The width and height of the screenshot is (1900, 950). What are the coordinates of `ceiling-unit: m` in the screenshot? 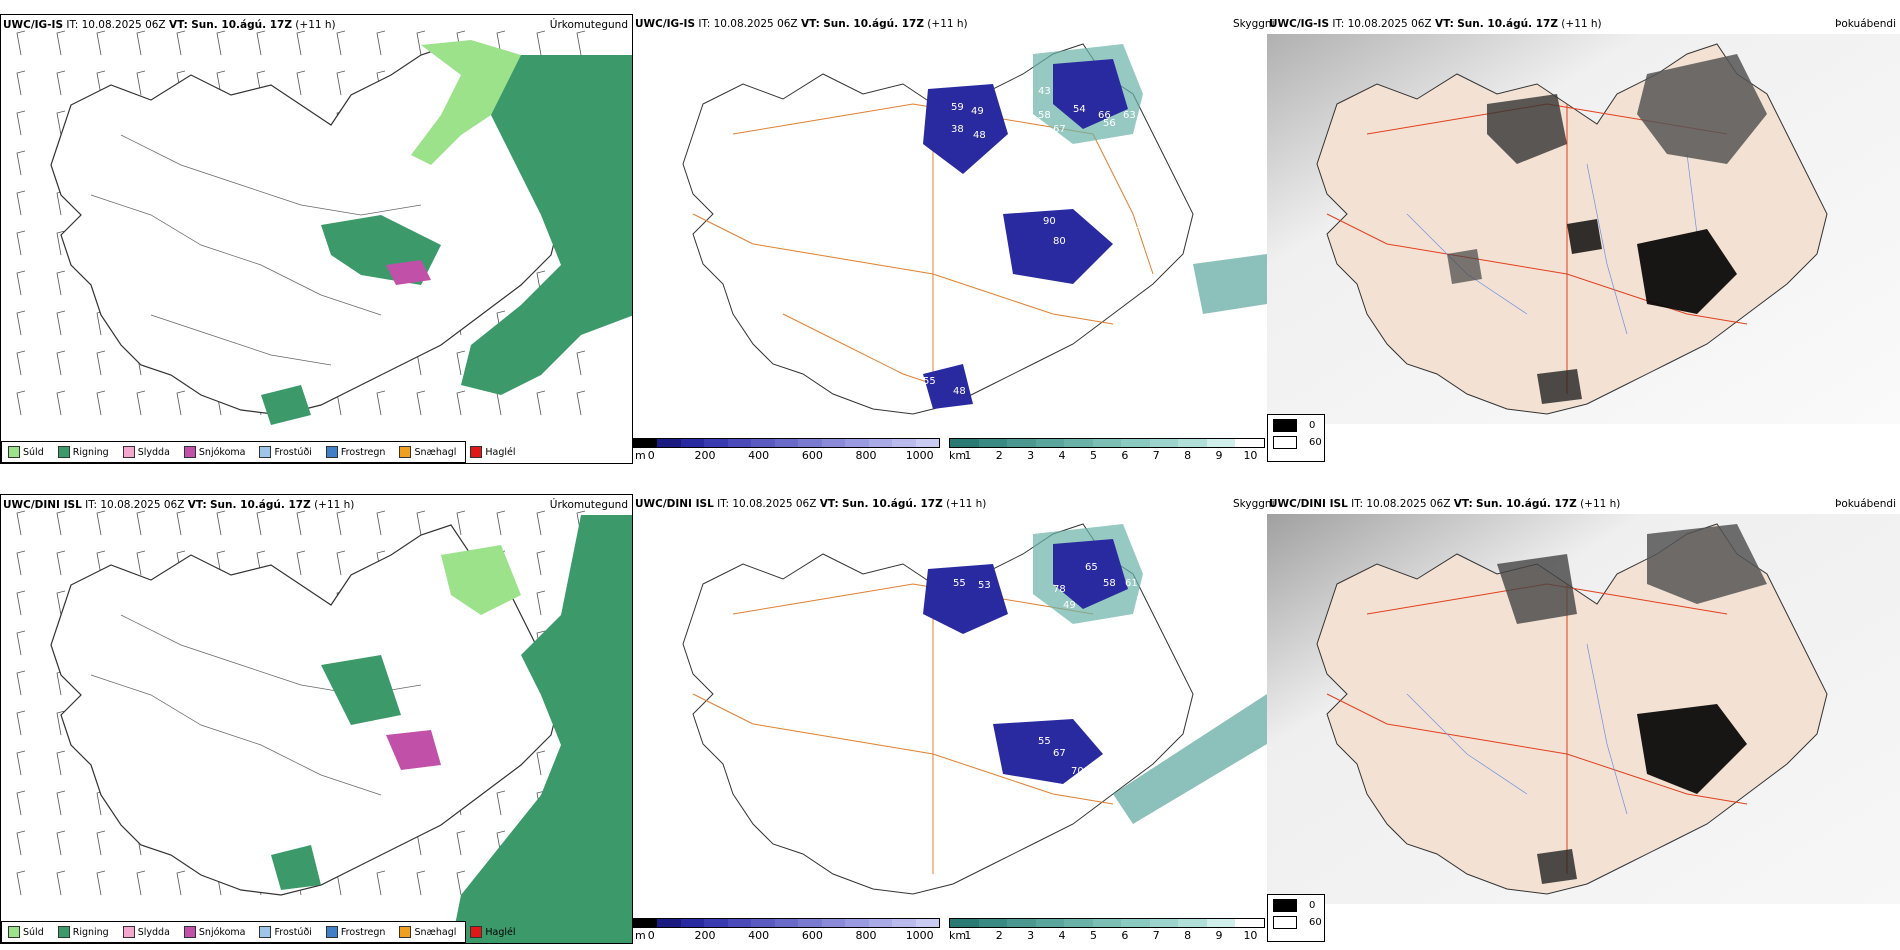 It's located at (640, 455).